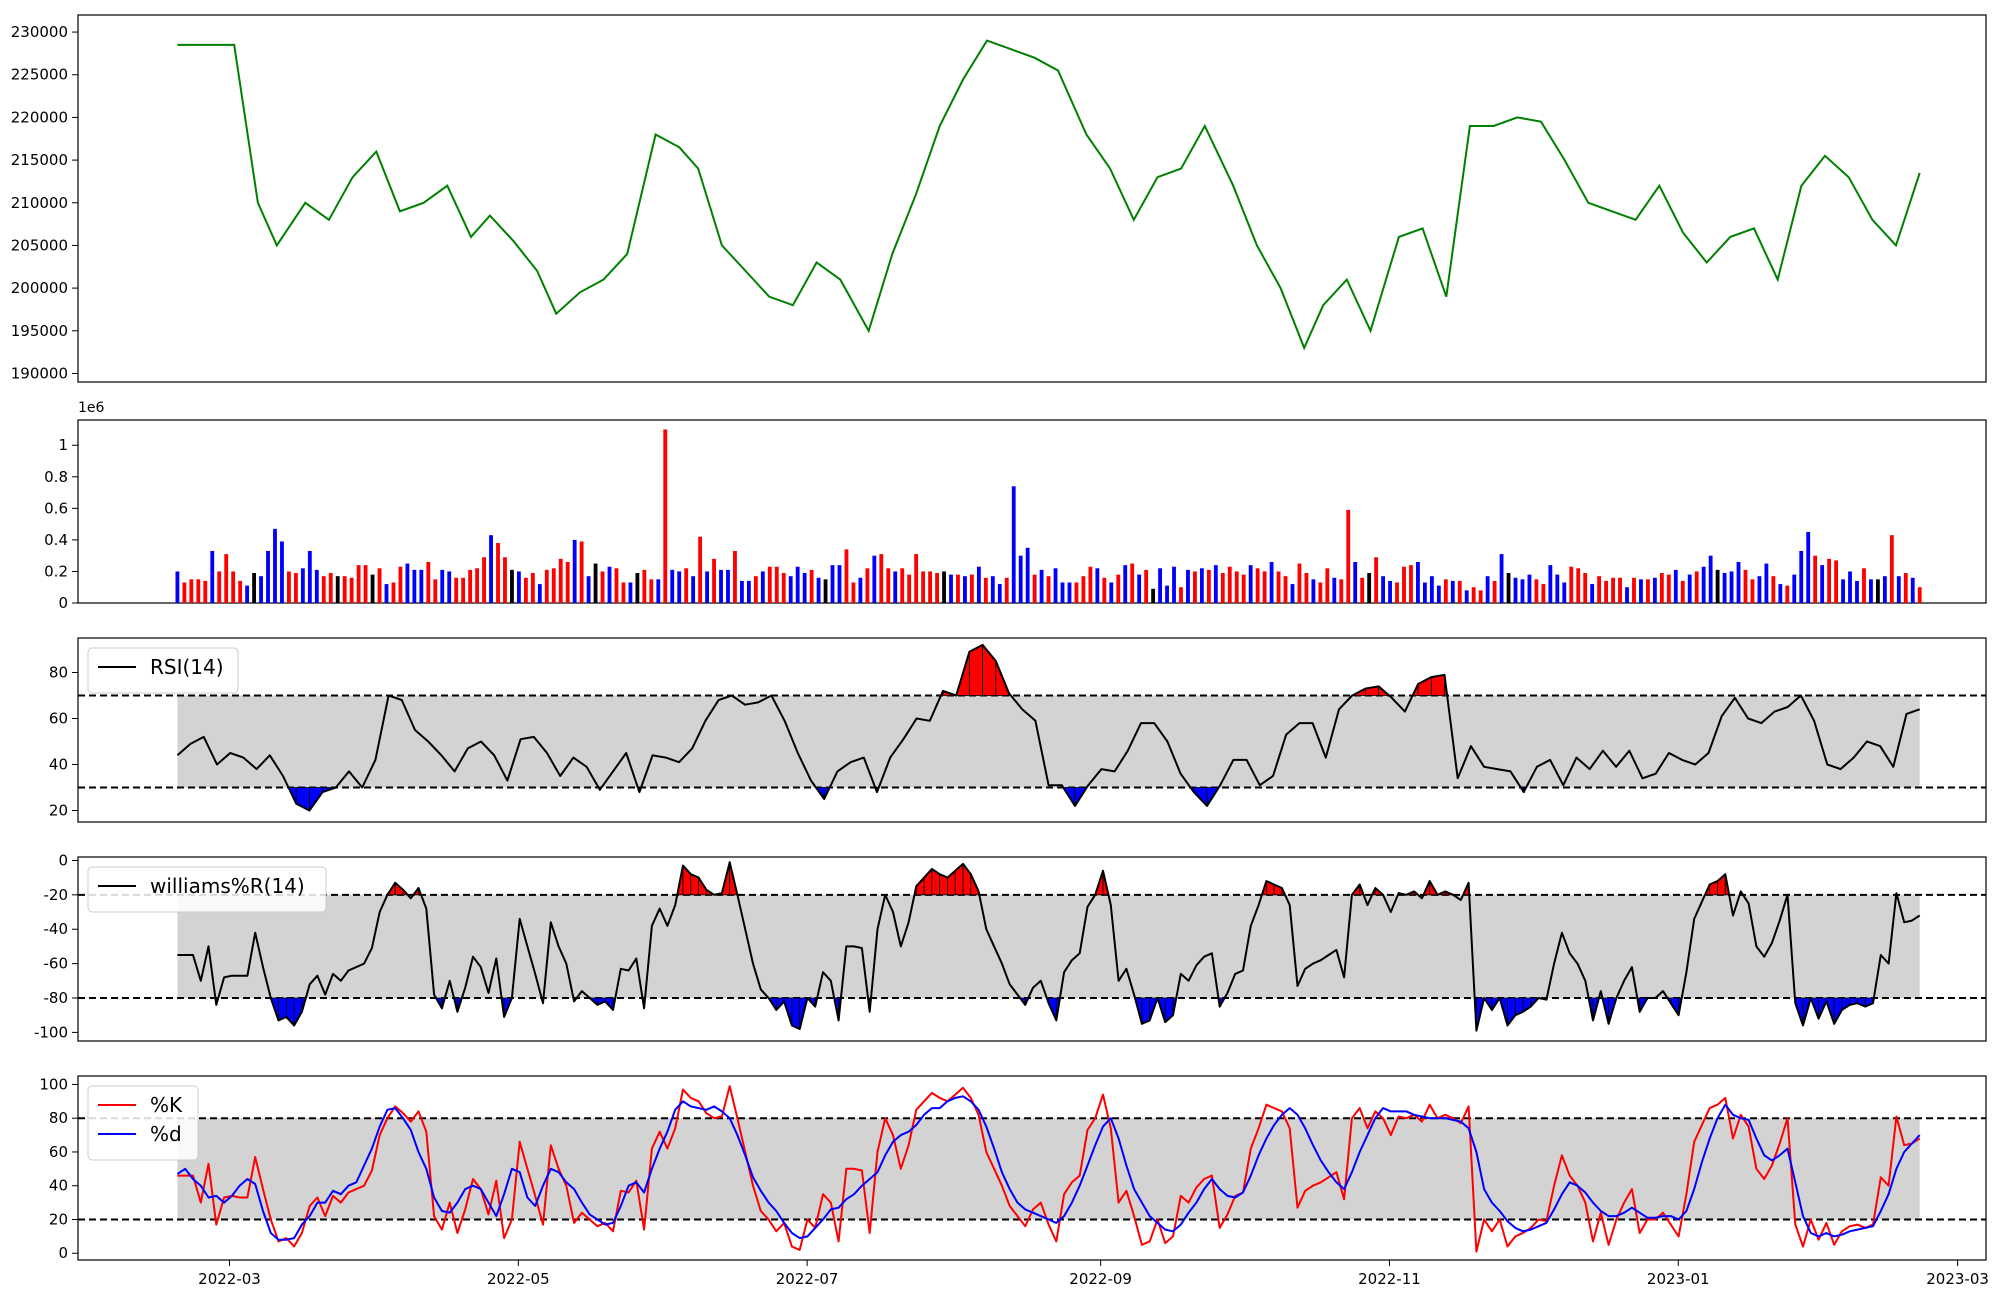 This screenshot has height=1300, width=2000. I want to click on rsi-ytick-label: 60, so click(58, 719).